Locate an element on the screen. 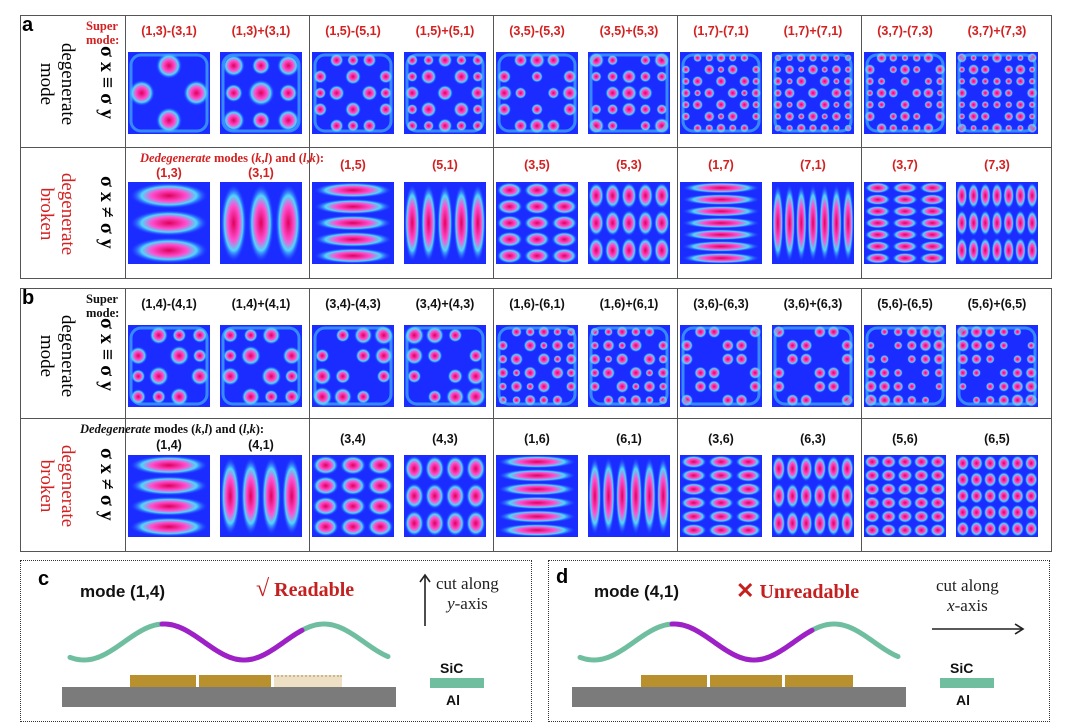  panel-c-cut-label: cut along y-axis is located at coordinates (467, 594).